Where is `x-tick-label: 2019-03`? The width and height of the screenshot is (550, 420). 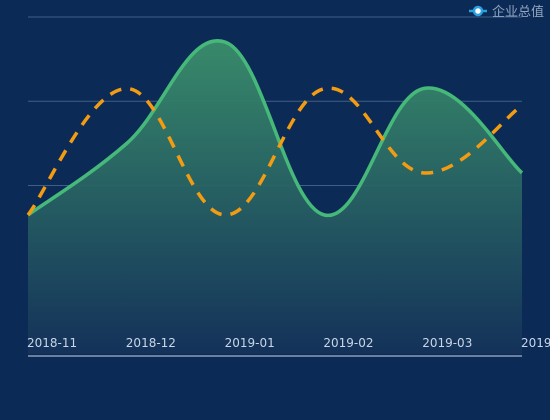
x-tick-label: 2019-03 is located at coordinates (447, 343).